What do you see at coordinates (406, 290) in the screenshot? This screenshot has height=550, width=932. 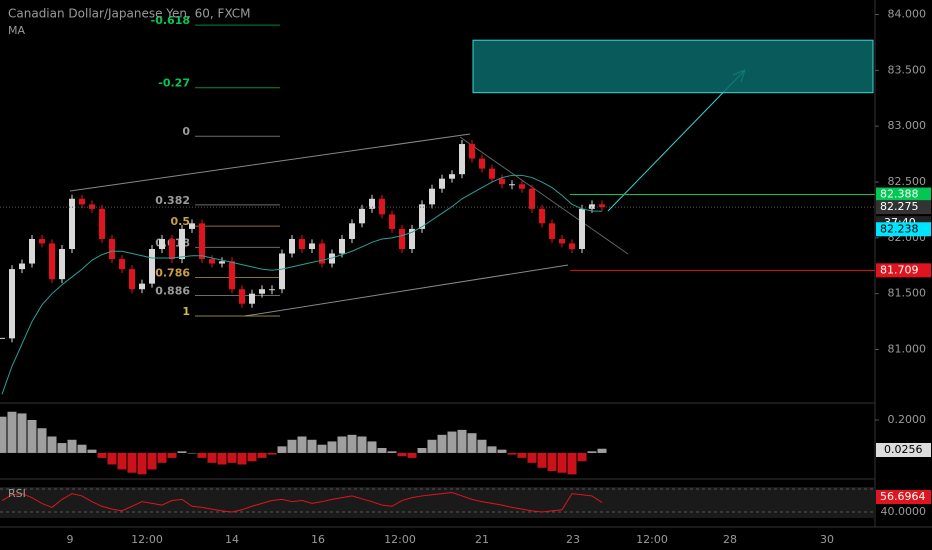 I see `channel-line` at bounding box center [406, 290].